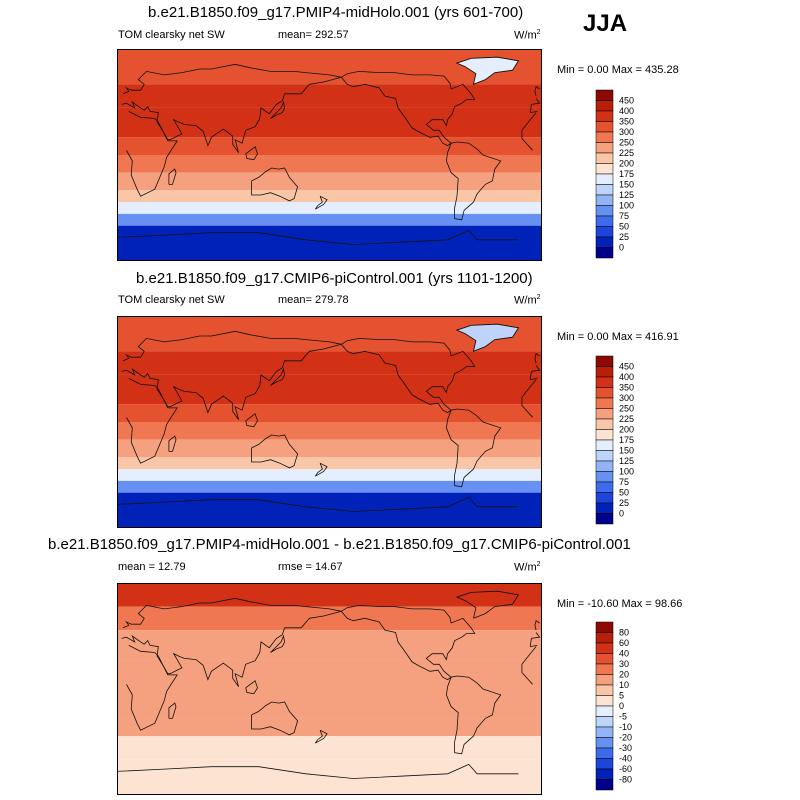 This screenshot has height=800, width=800. What do you see at coordinates (626, 419) in the screenshot?
I see `colorbar-tick-label: 225` at bounding box center [626, 419].